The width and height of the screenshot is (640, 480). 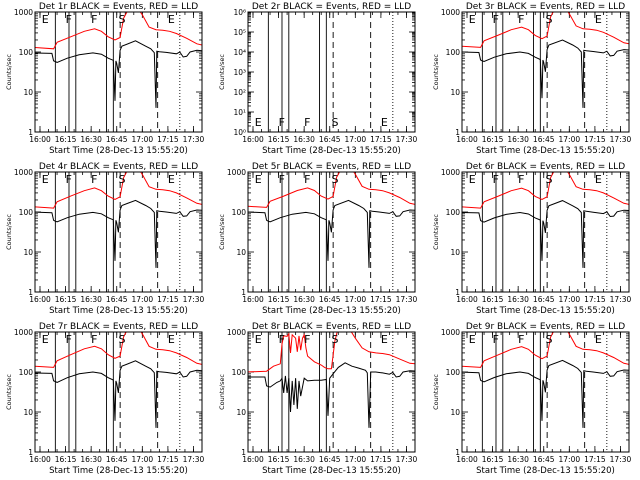 What do you see at coordinates (91, 139) in the screenshot?
I see `x-tick-label: 16:30` at bounding box center [91, 139].